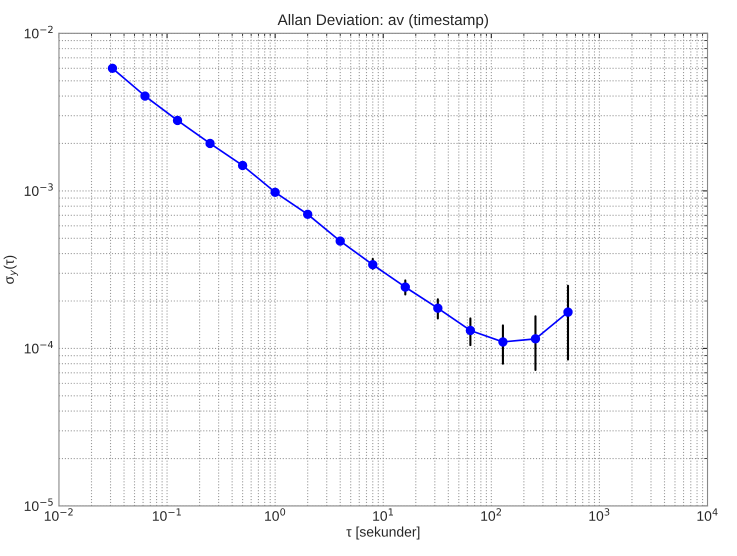  I want to click on y-tick-label: 10$^{−3}$, so click(38, 189).